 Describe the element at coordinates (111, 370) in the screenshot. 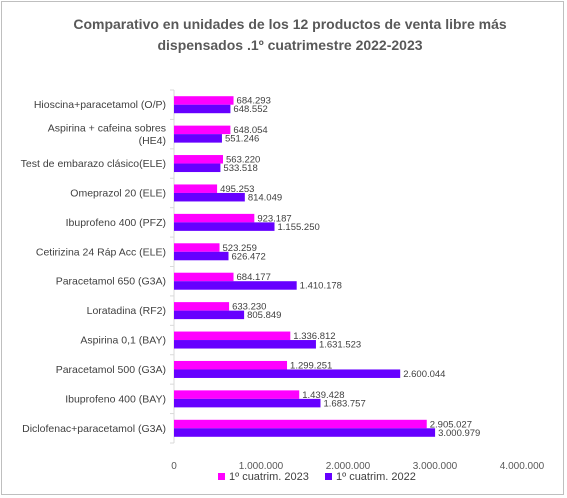

I see `category-label: Paracetamol 500 (G3A)` at that location.